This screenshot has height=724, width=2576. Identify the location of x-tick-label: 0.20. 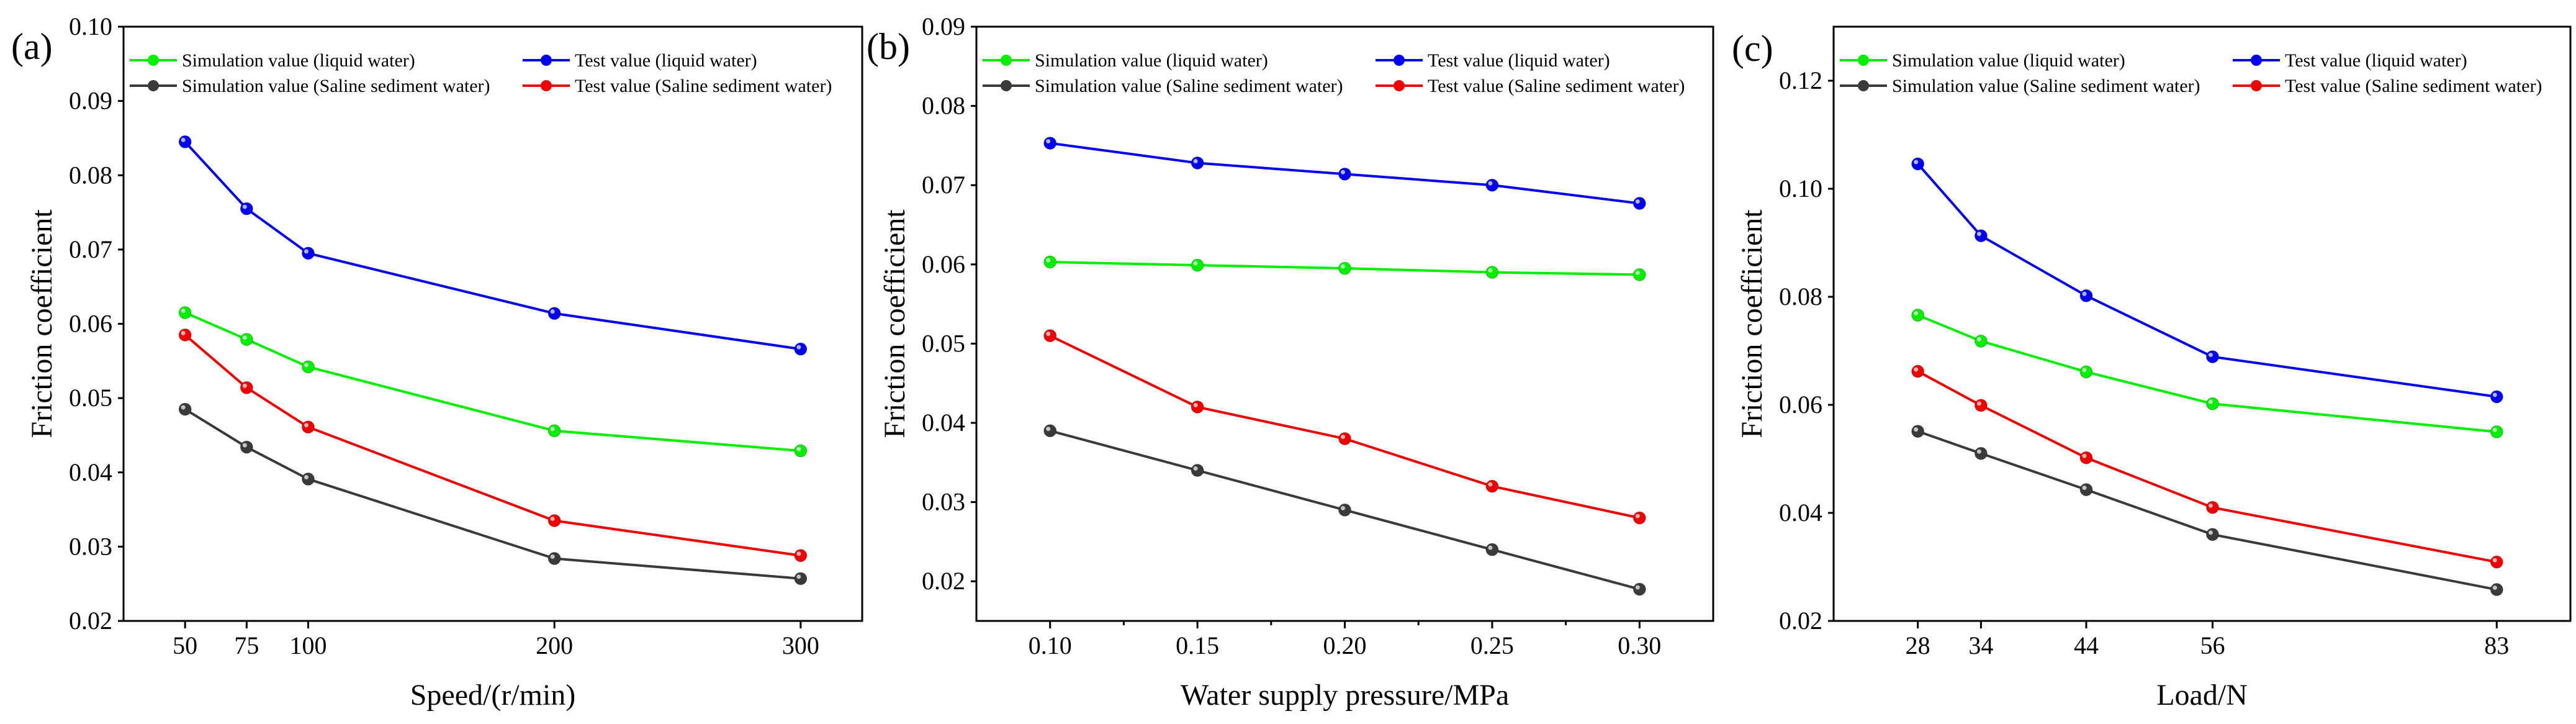
(1345, 645).